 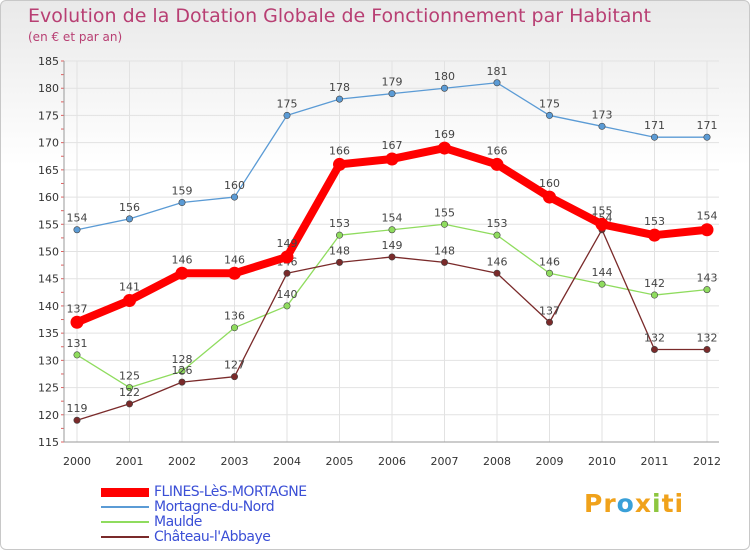 I want to click on data-label: 149, so click(x=287, y=243).